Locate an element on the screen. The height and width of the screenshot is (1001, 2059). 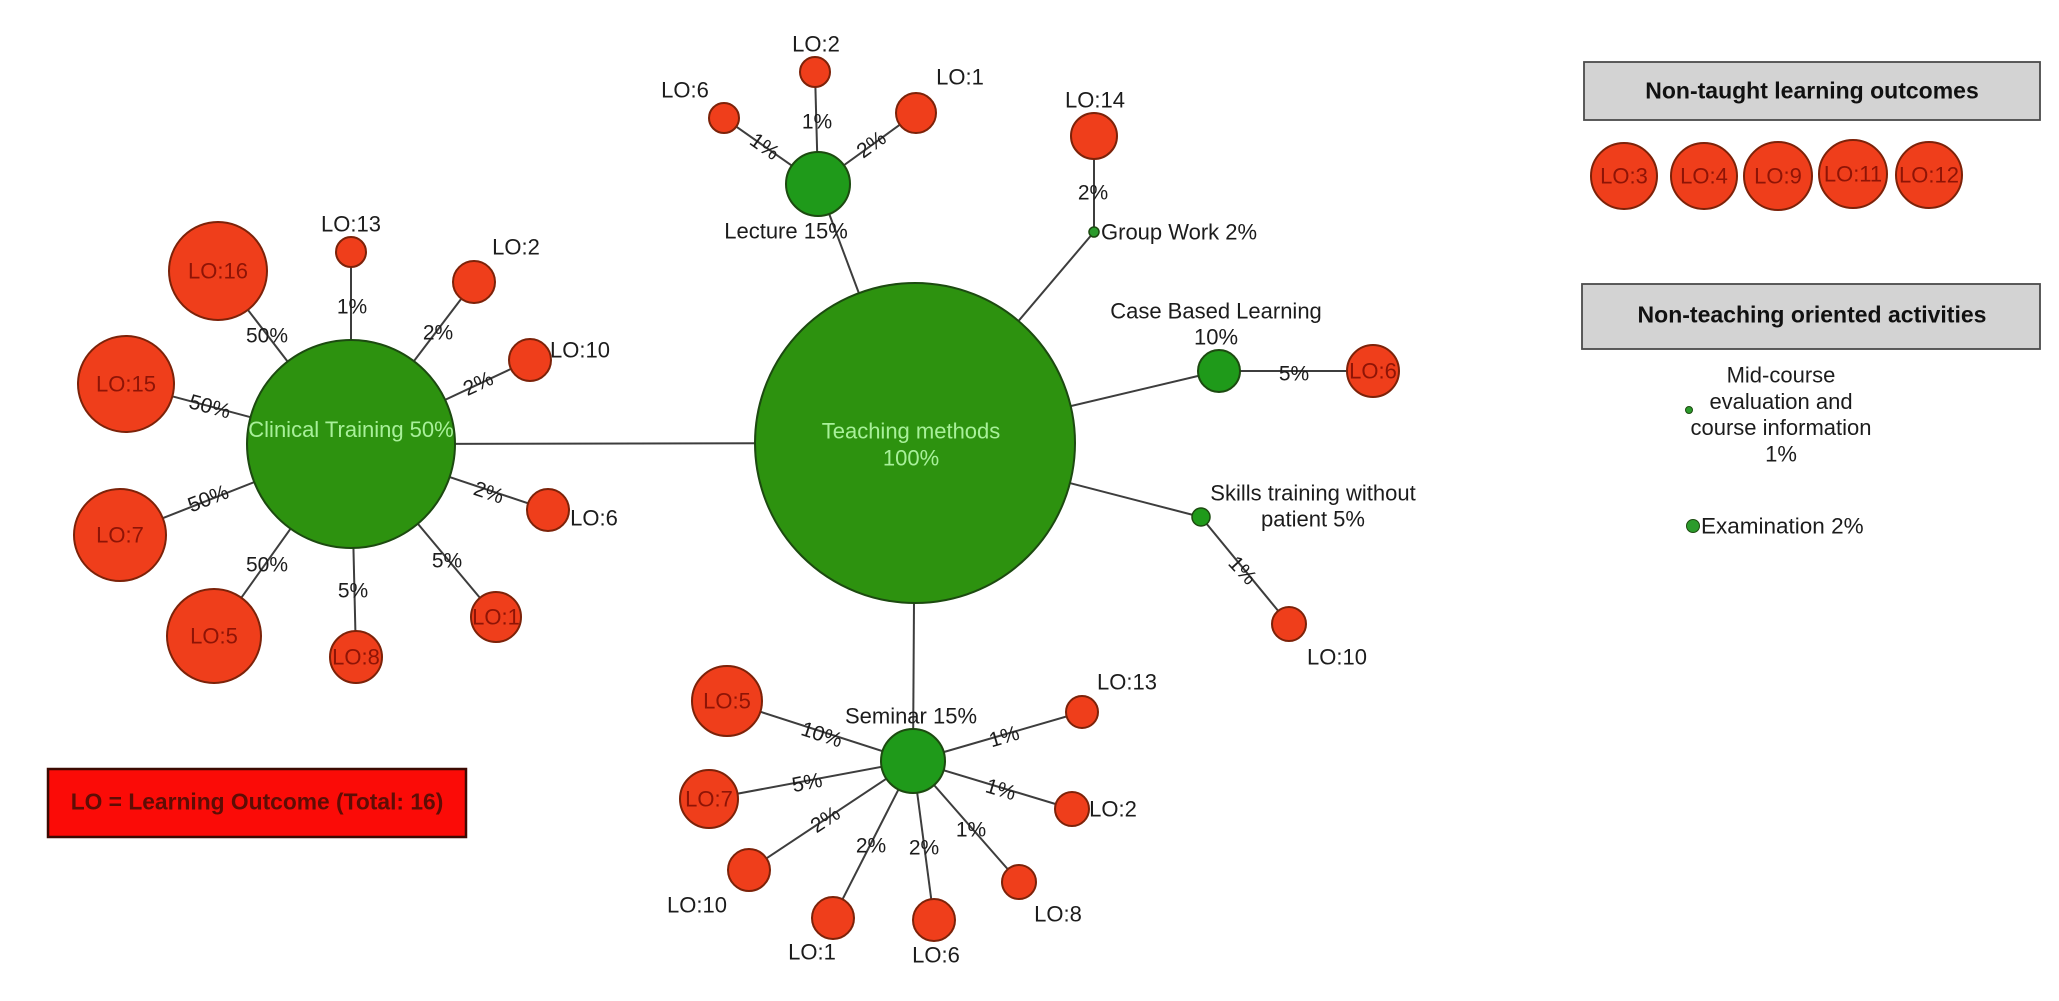
svg-text: Seminar 15% is located at coordinates (911, 716).